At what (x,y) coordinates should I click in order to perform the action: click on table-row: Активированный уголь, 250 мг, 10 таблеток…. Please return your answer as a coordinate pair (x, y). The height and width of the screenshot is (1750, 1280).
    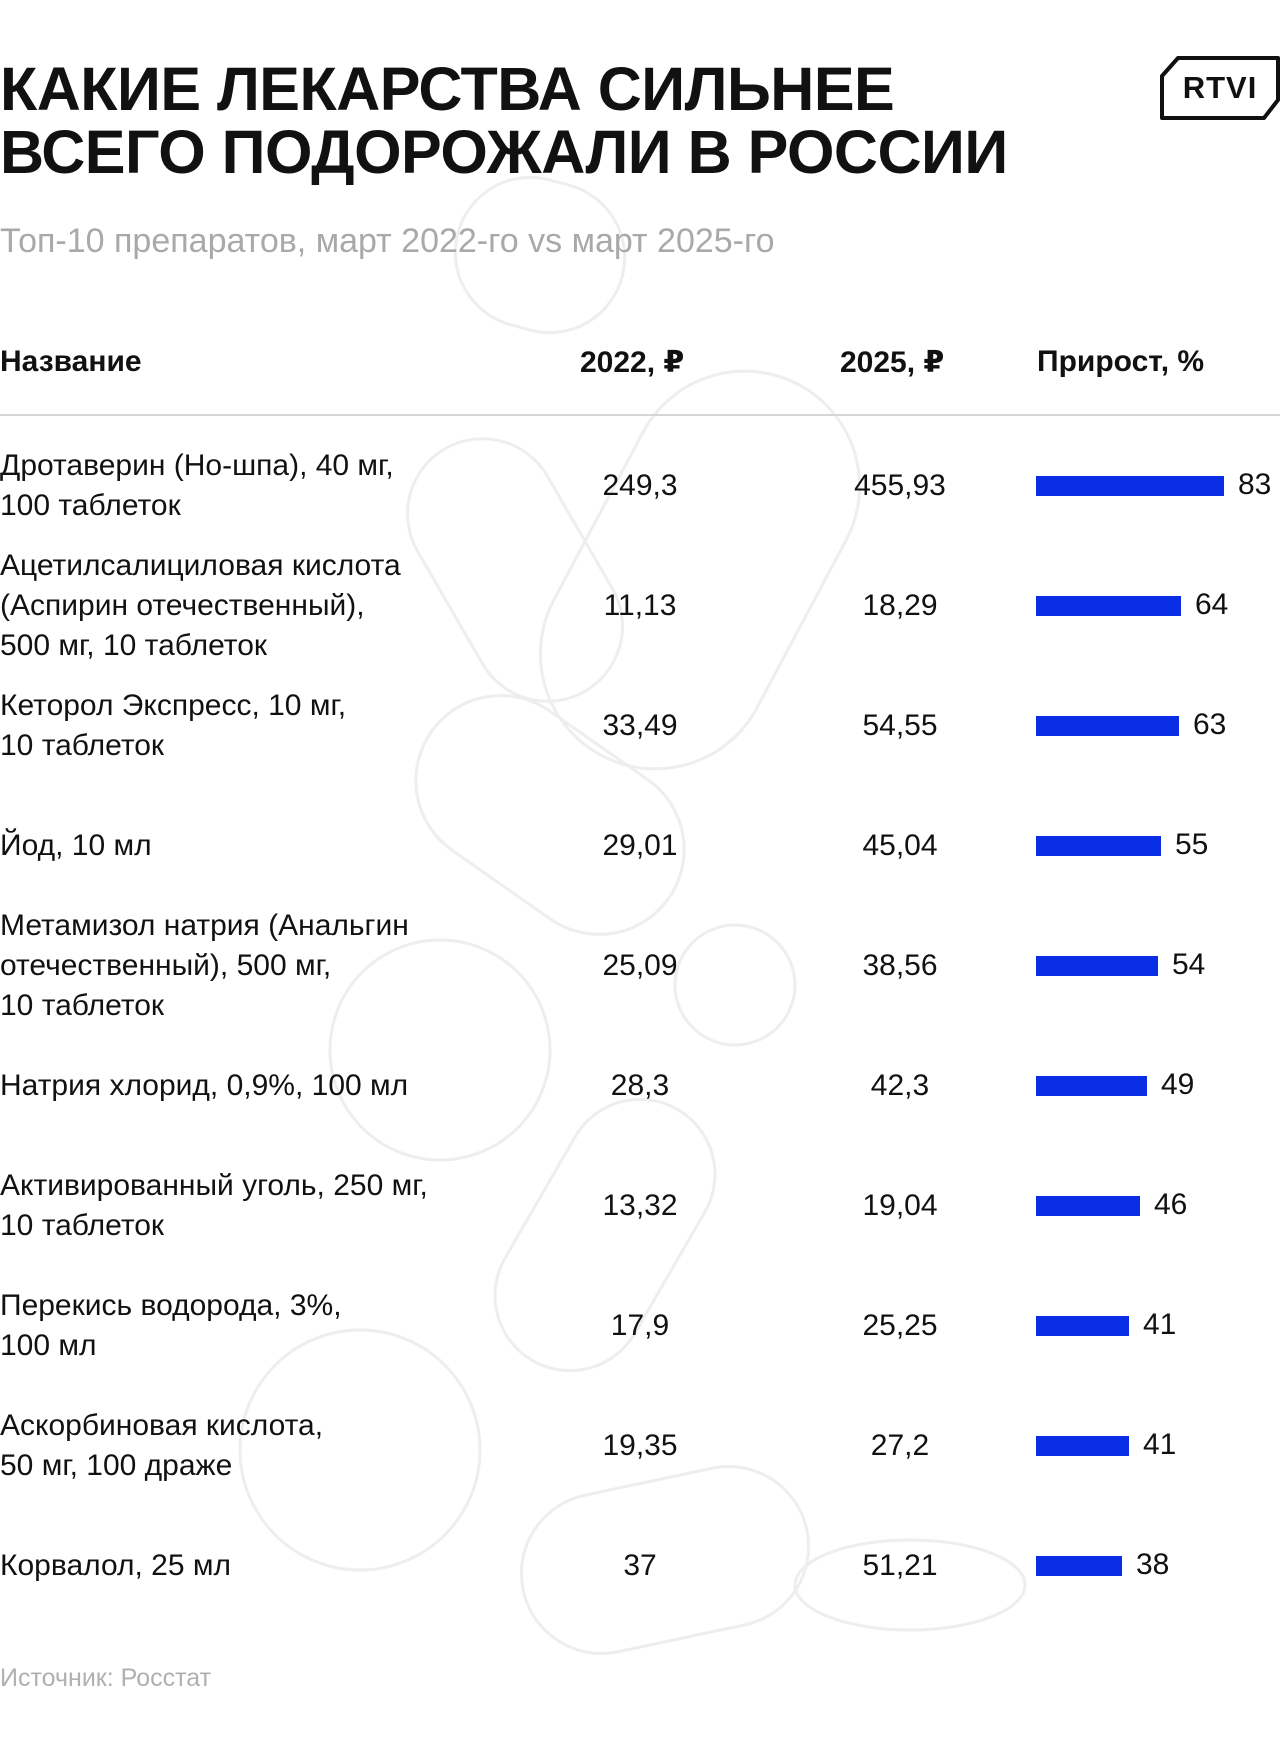
    Looking at the image, I should click on (640, 1206).